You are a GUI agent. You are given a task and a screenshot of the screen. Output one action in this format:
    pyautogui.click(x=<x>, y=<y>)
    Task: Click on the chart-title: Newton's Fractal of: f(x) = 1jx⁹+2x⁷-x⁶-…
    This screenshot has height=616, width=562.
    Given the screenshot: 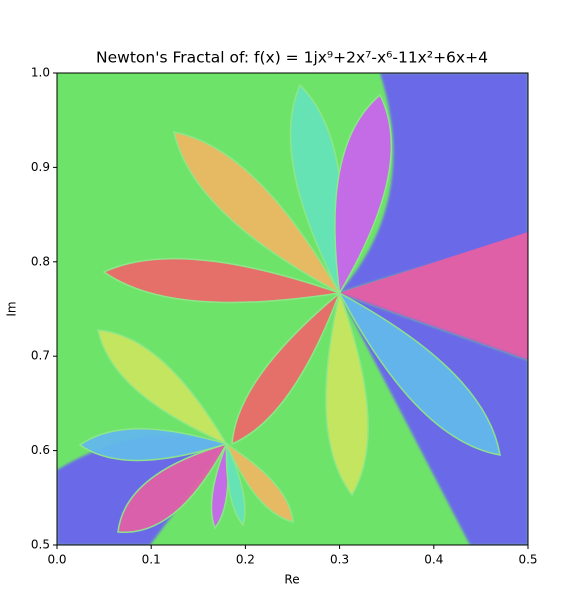 What is the action you would take?
    pyautogui.click(x=292, y=58)
    